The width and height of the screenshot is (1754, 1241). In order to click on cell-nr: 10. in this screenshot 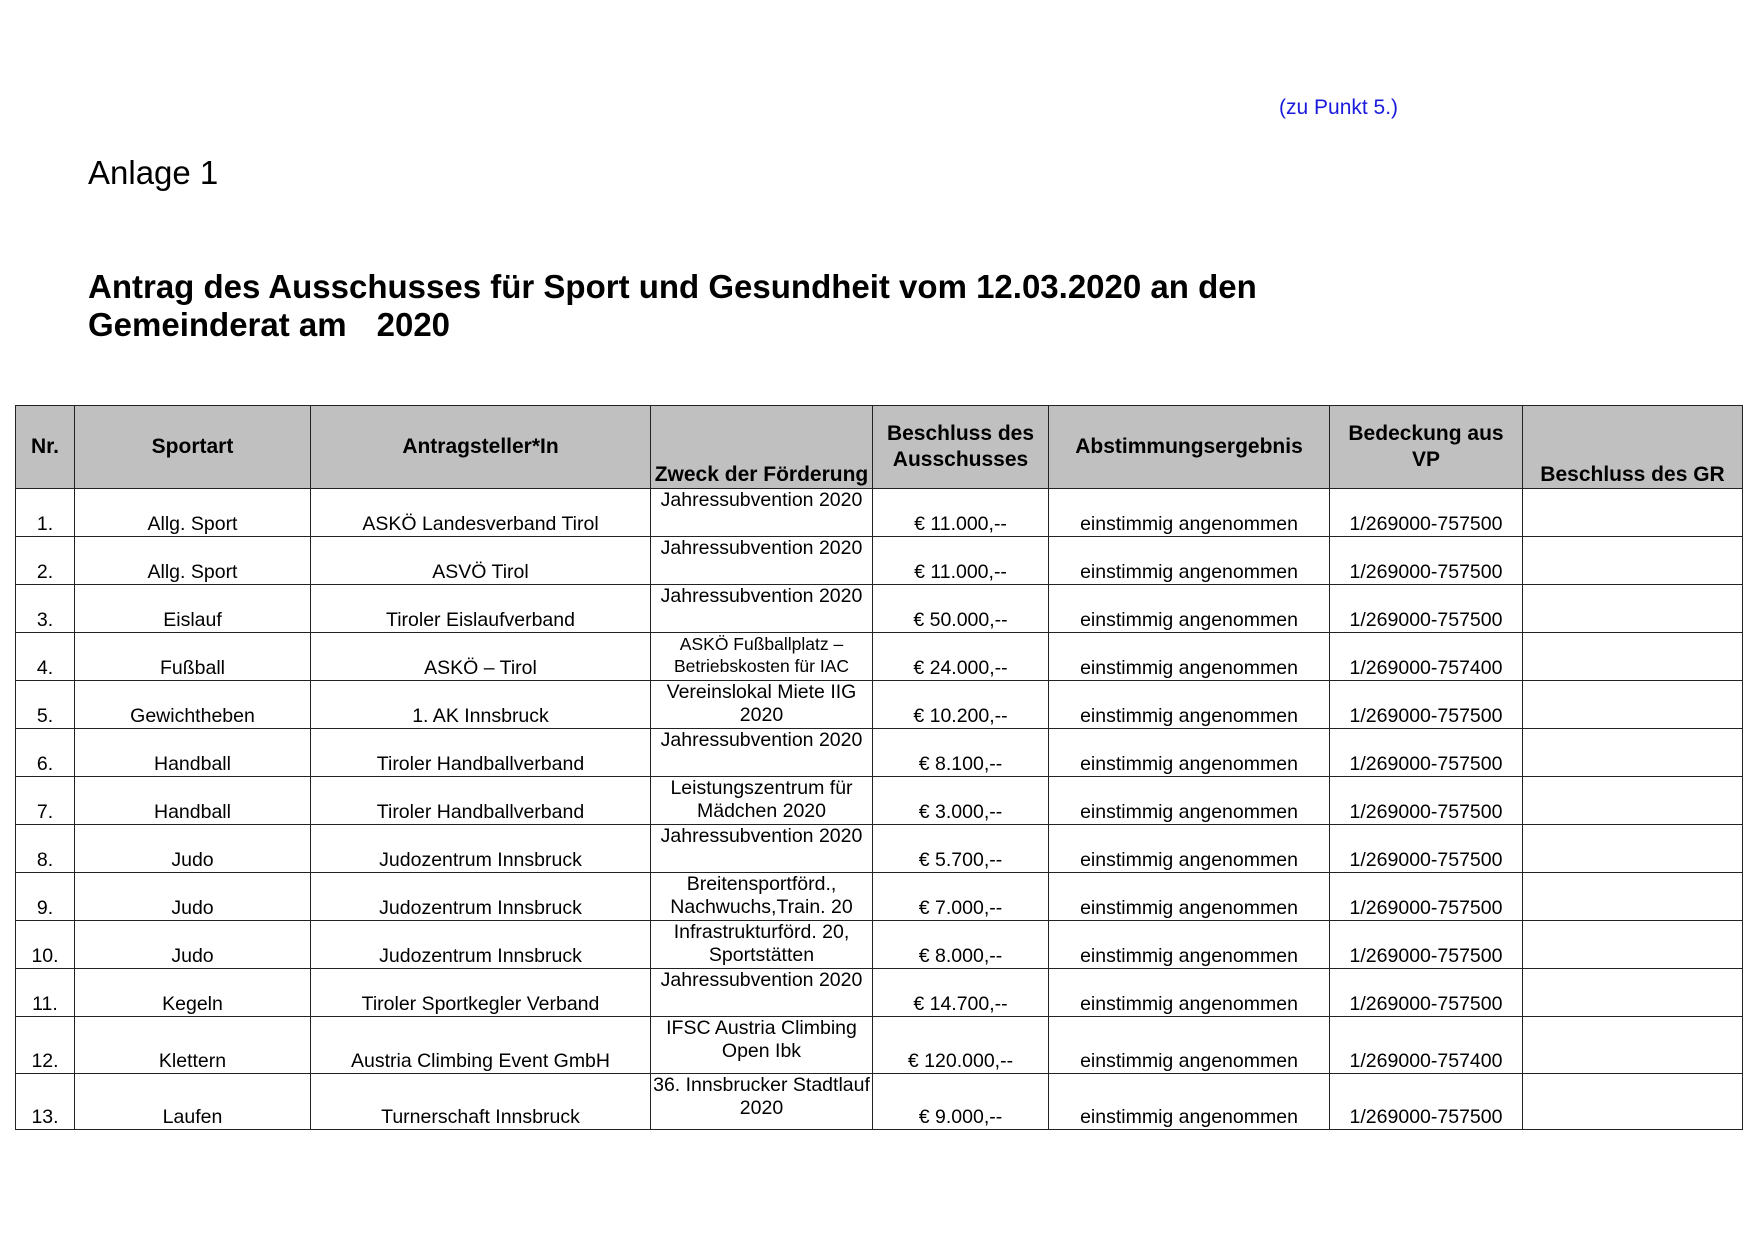, I will do `click(45, 944)`.